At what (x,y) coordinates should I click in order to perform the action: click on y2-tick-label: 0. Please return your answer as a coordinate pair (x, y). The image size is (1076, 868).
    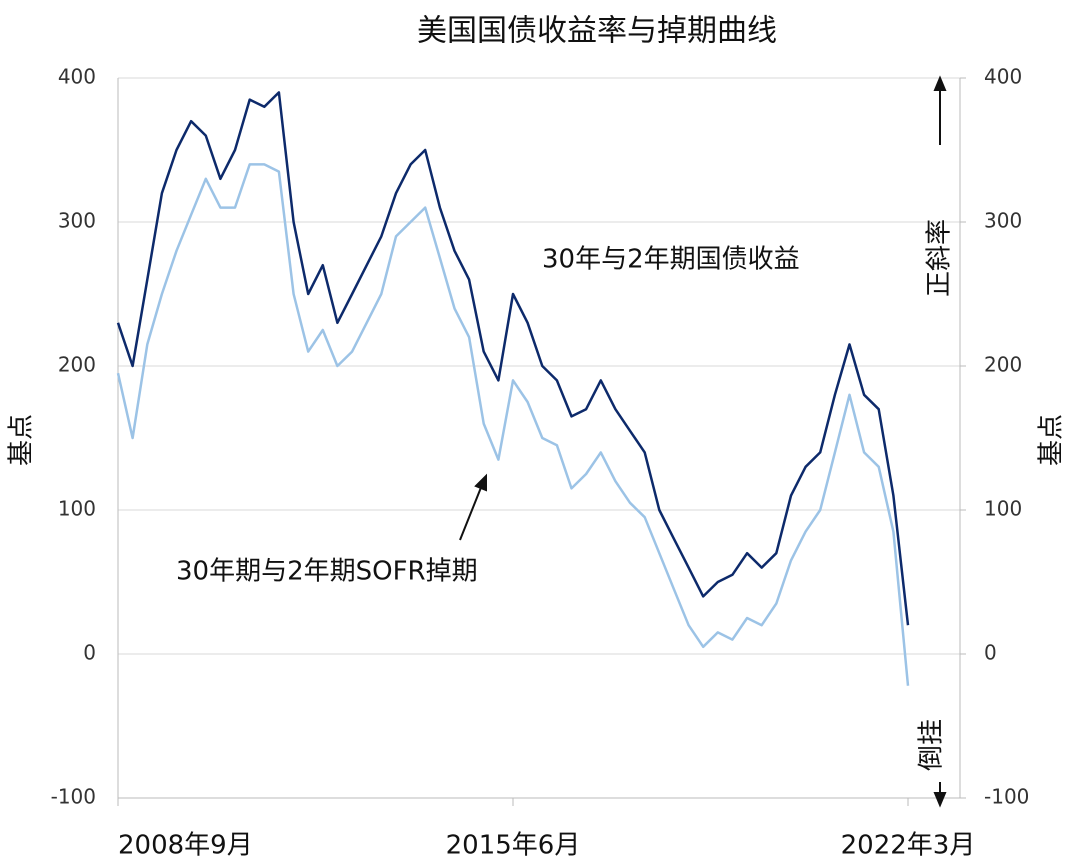
    Looking at the image, I should click on (990, 653).